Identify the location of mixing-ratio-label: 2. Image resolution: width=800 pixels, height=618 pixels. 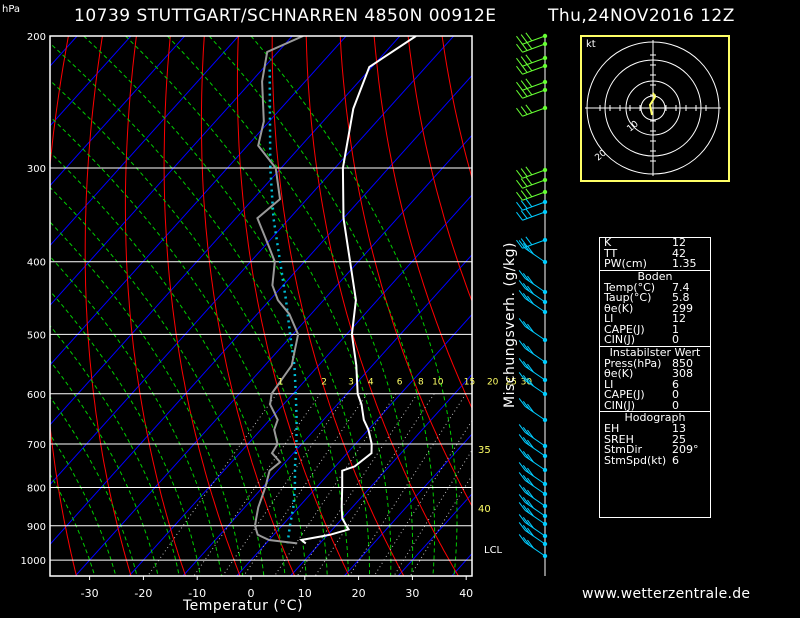
(324, 382).